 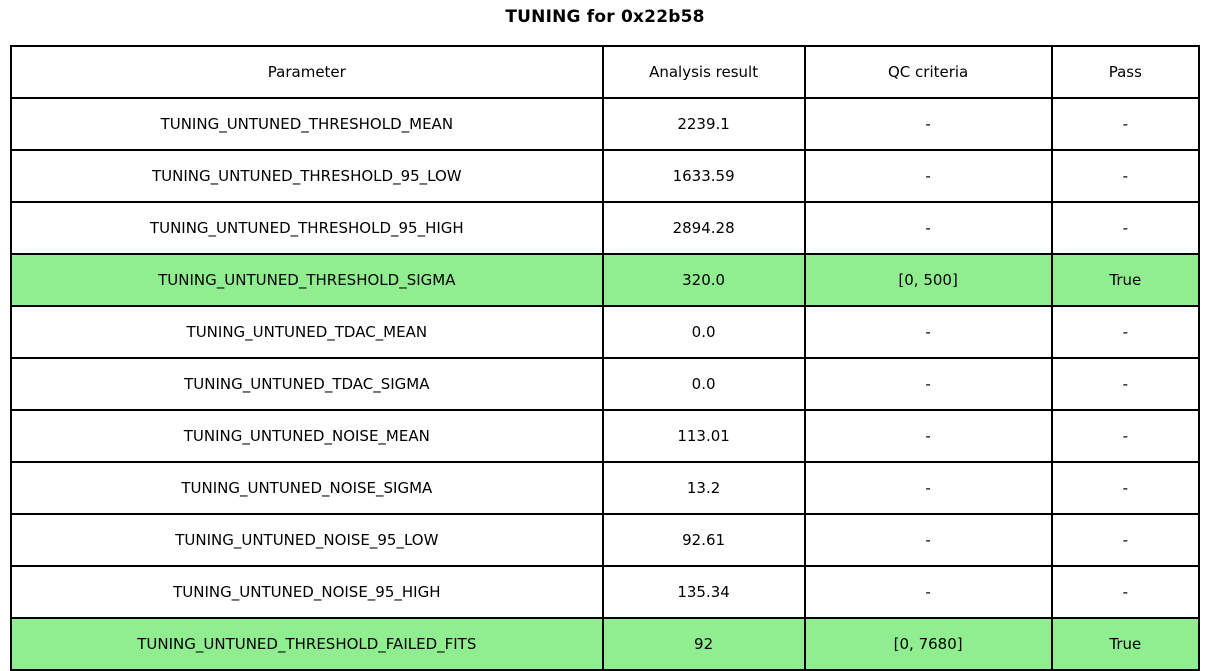 What do you see at coordinates (928, 280) in the screenshot?
I see `cell-qc: [0, 500]` at bounding box center [928, 280].